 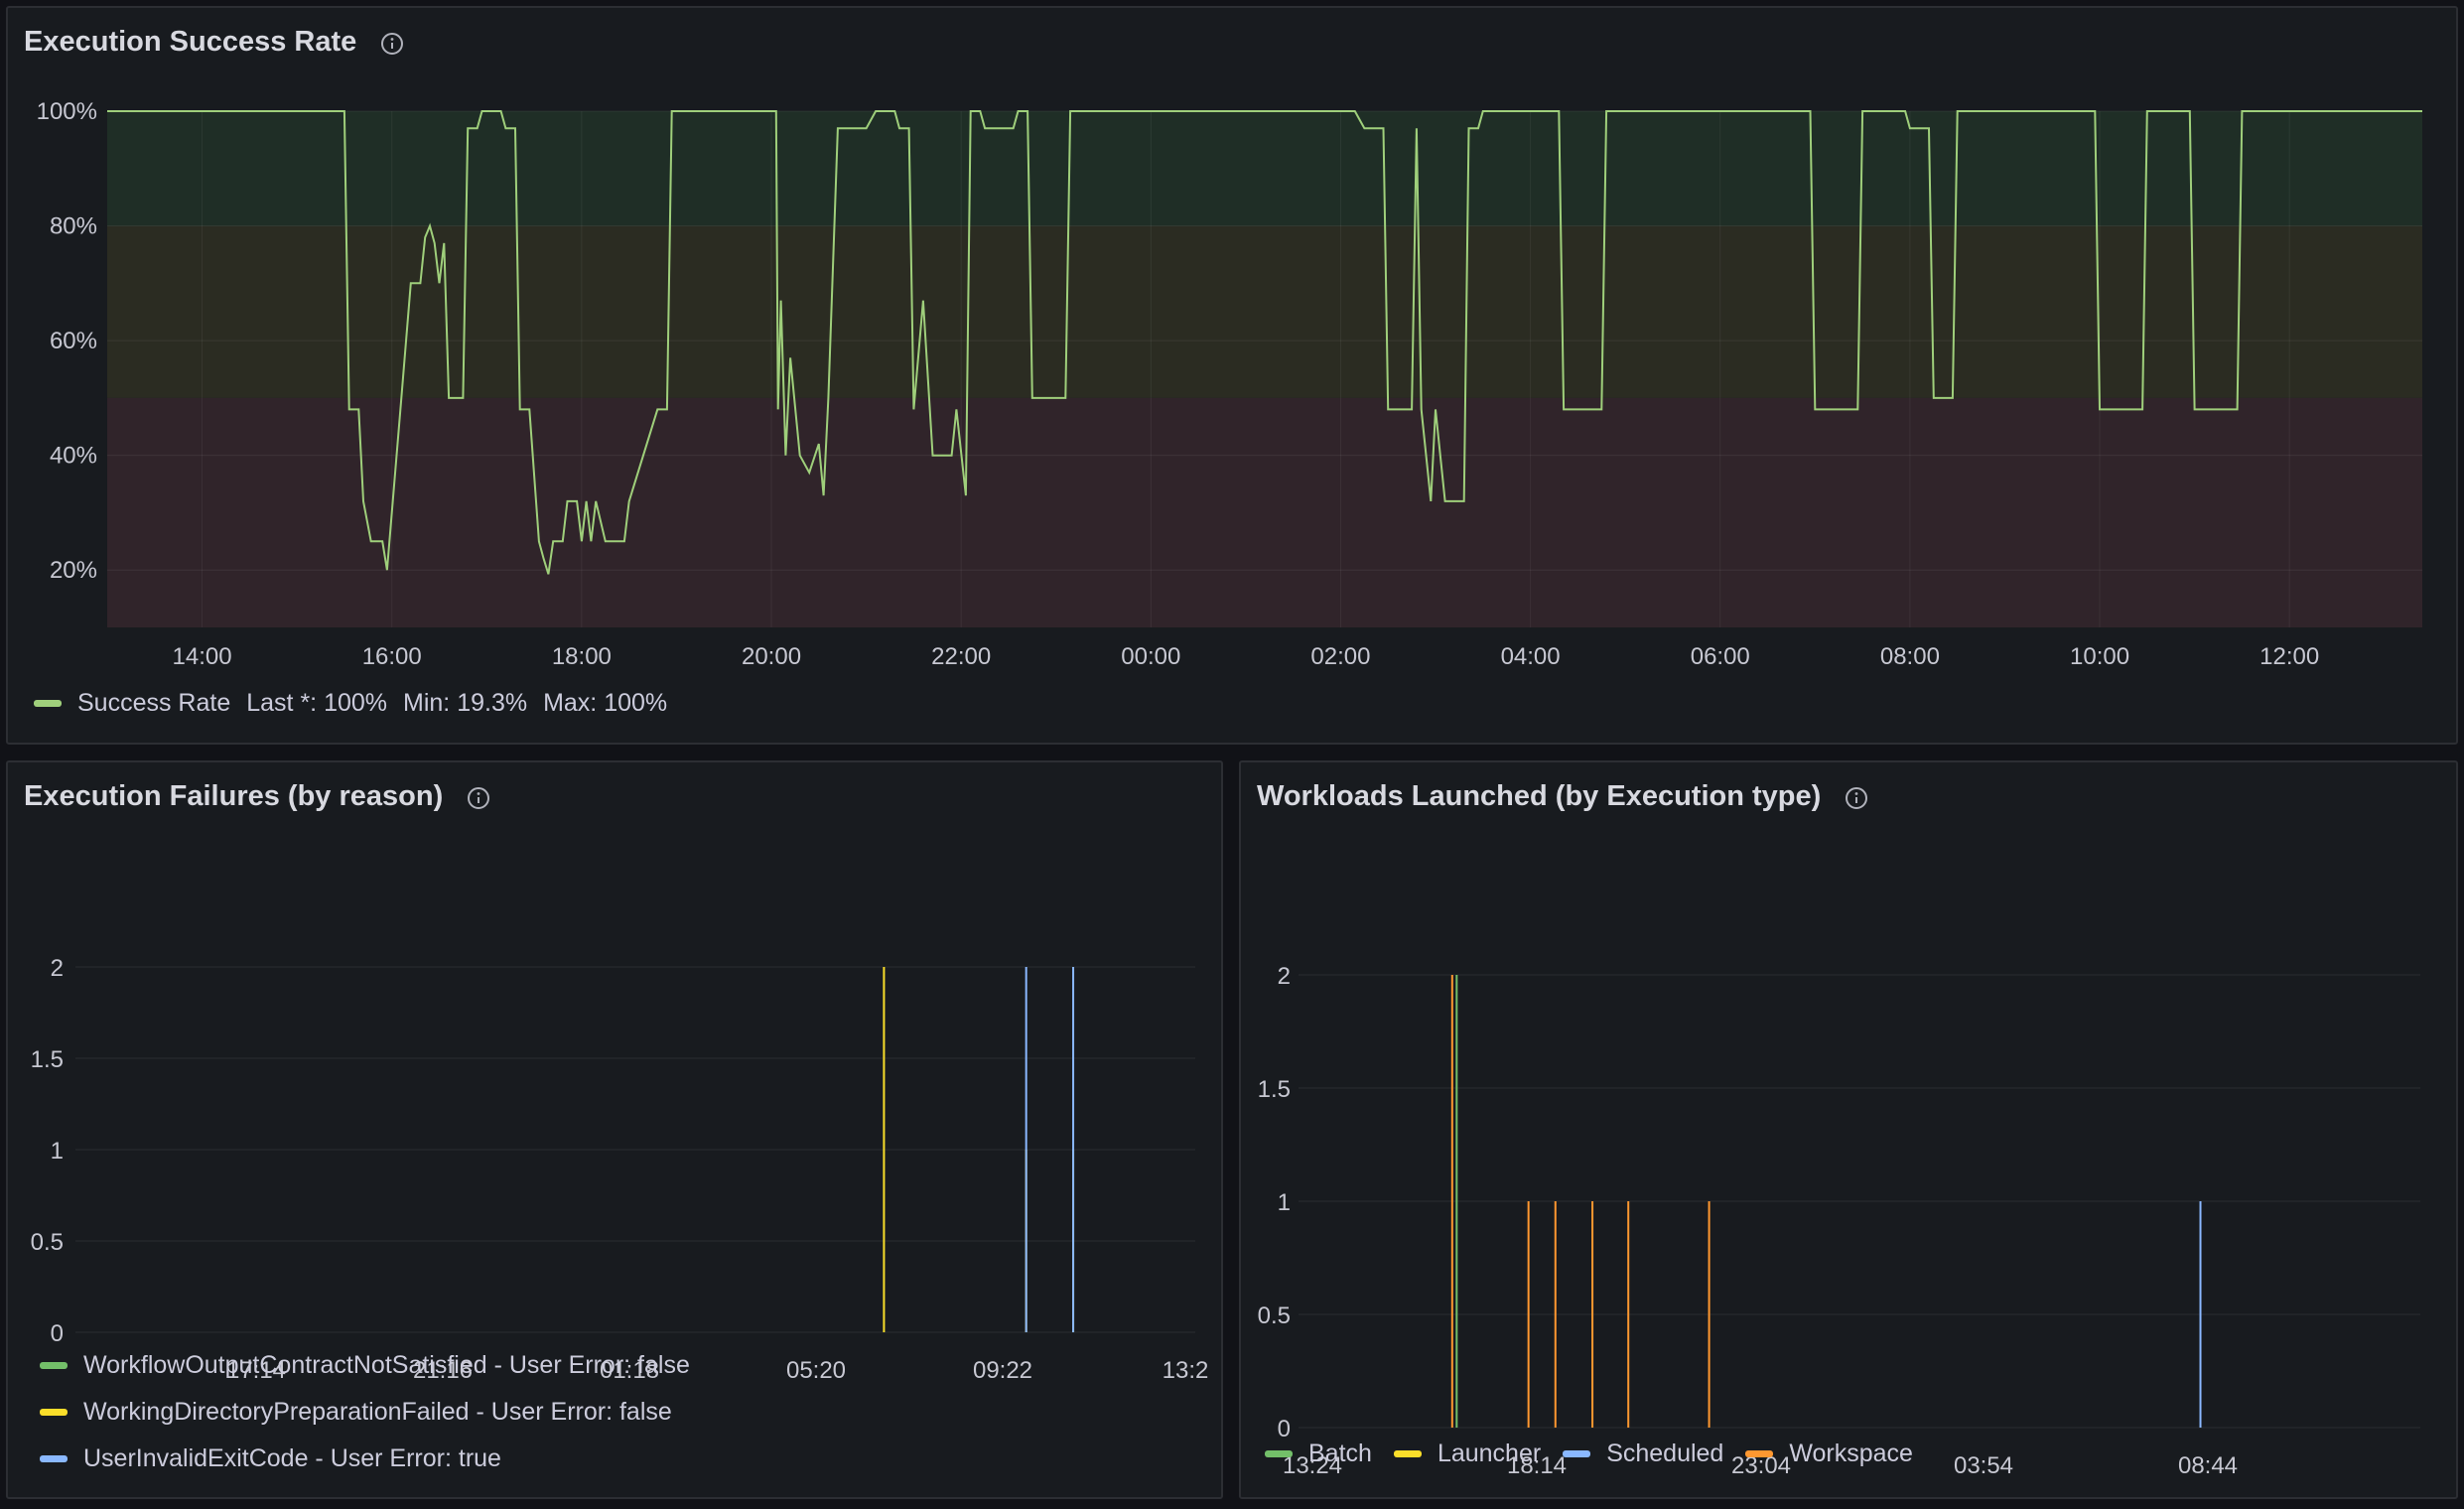 I want to click on x-tick-label: 00:00, so click(x=1150, y=656).